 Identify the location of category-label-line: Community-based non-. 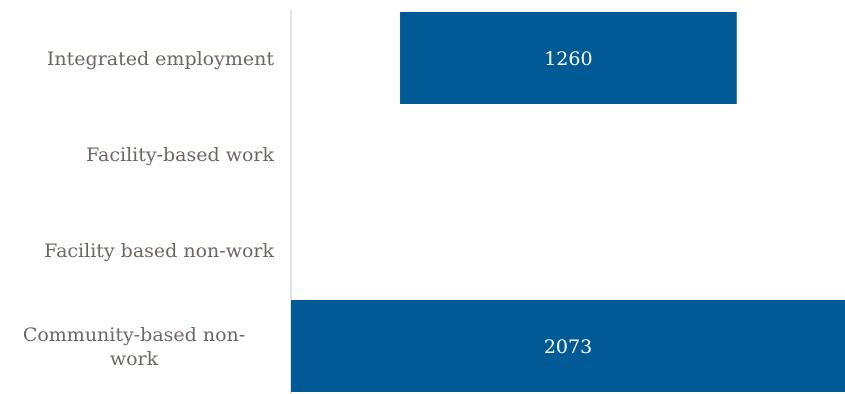
(134, 335).